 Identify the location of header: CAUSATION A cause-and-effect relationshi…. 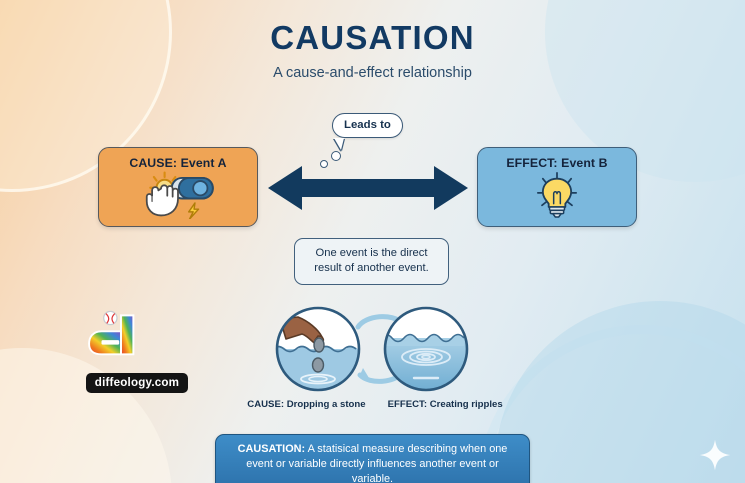
(372, 50).